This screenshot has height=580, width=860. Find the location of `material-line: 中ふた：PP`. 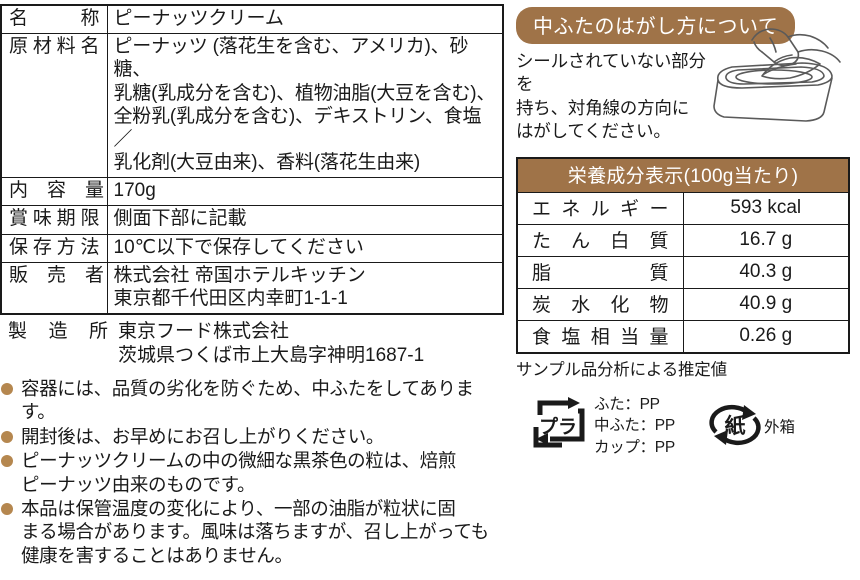

material-line: 中ふた：PP is located at coordinates (634, 426).